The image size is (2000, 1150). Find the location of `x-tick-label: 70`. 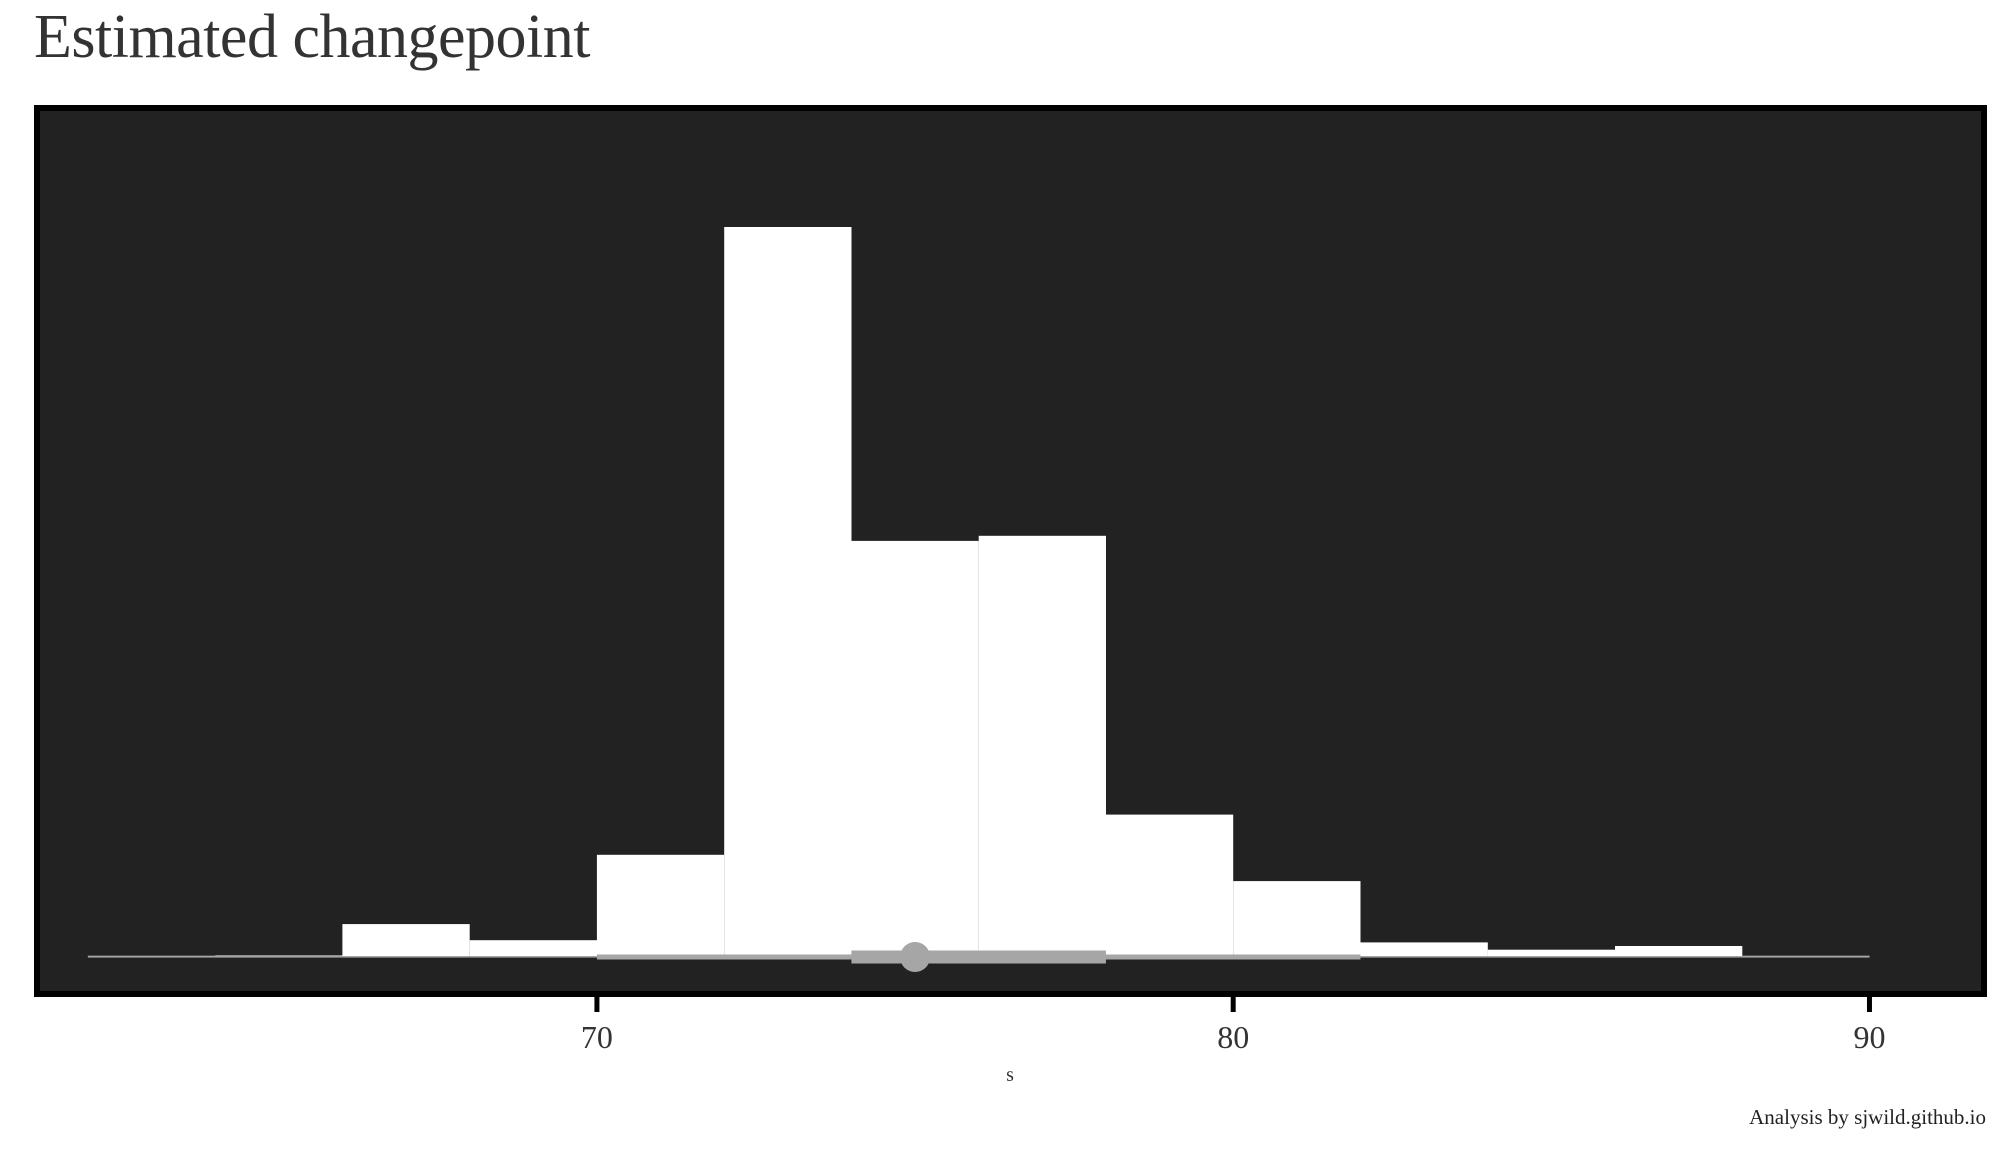

x-tick-label: 70 is located at coordinates (597, 1037).